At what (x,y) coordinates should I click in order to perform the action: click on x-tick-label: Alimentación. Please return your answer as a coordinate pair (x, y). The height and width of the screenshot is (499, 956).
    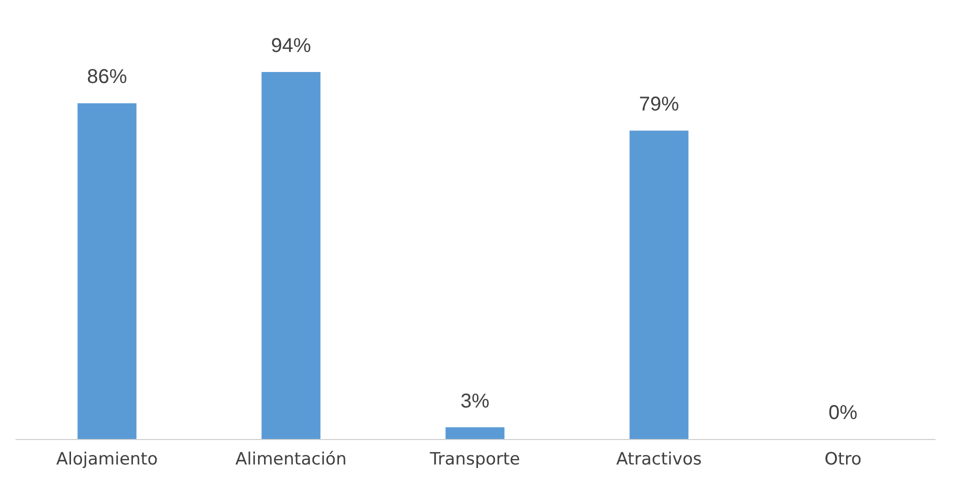
    Looking at the image, I should click on (291, 460).